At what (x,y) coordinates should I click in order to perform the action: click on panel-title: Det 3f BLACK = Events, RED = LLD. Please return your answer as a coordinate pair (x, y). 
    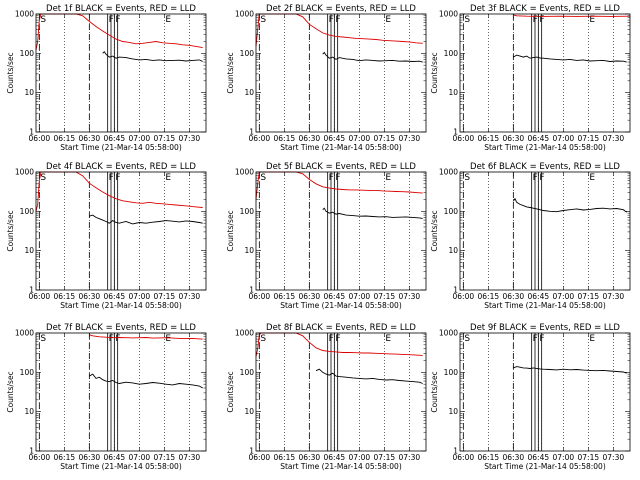
    Looking at the image, I should click on (545, 9).